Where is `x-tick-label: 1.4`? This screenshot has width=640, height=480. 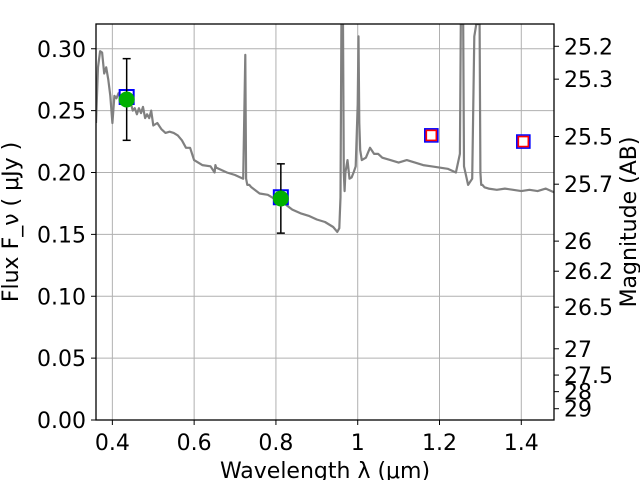 x-tick-label: 1.4 is located at coordinates (521, 443).